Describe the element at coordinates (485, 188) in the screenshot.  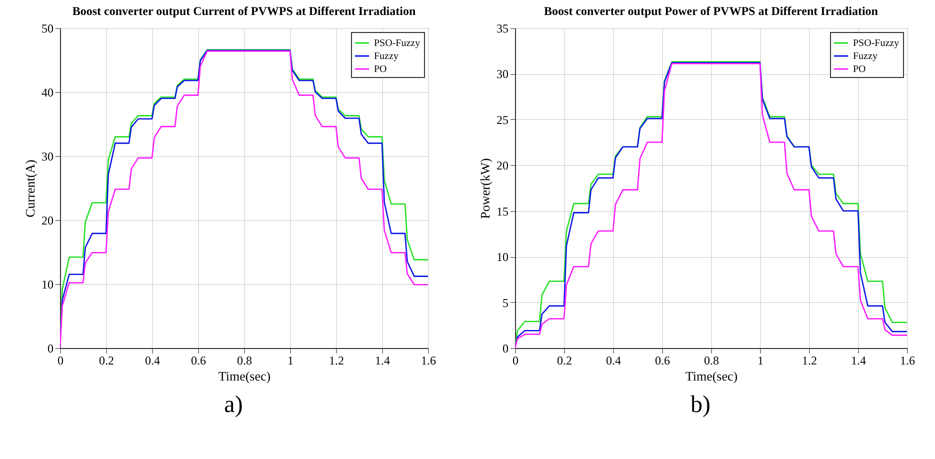
I see `y-axis-title: Power(kW)` at that location.